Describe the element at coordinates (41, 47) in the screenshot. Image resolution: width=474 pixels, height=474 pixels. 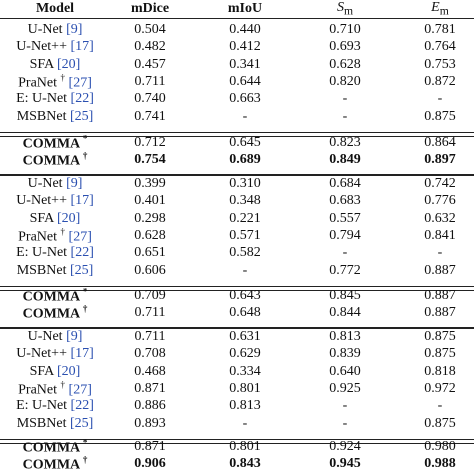
I see `model-name: U-Net++` at that location.